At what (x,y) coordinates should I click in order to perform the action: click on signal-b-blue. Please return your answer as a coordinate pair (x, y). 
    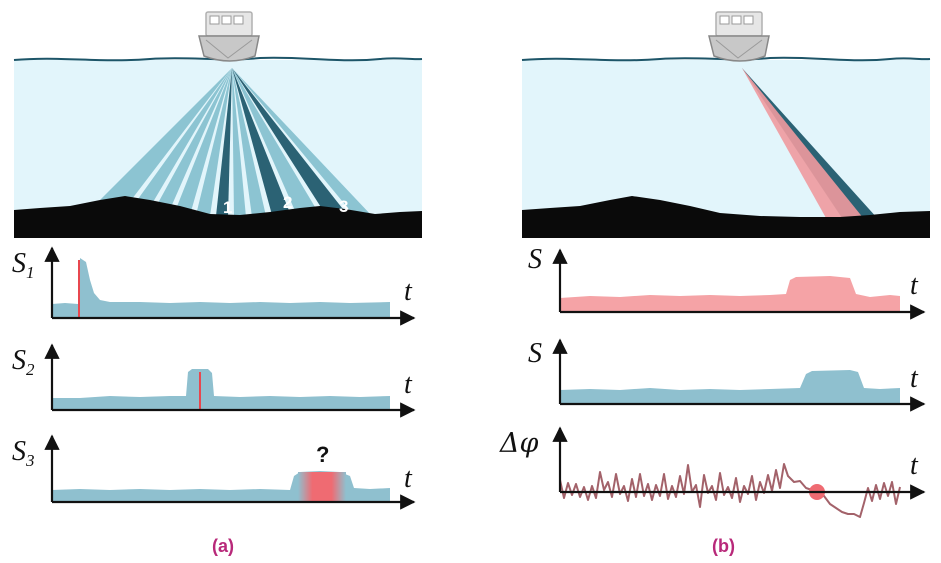
    Looking at the image, I should click on (730, 387).